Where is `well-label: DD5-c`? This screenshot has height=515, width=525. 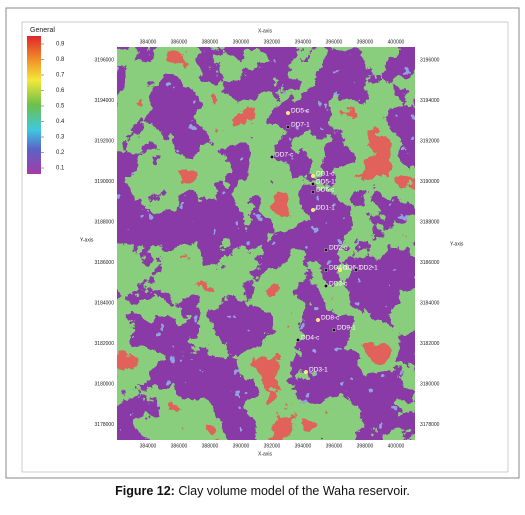
well-label: DD5-c is located at coordinates (300, 111).